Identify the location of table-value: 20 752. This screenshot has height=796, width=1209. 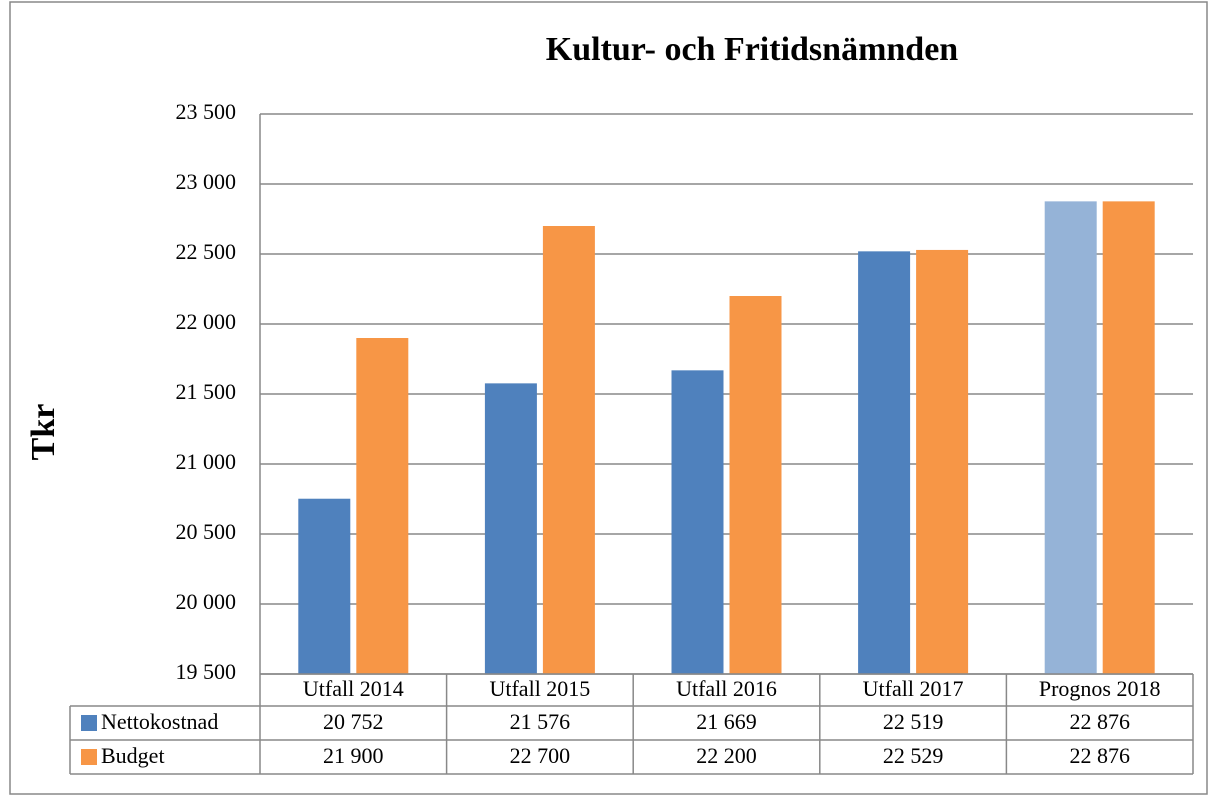
(353, 721).